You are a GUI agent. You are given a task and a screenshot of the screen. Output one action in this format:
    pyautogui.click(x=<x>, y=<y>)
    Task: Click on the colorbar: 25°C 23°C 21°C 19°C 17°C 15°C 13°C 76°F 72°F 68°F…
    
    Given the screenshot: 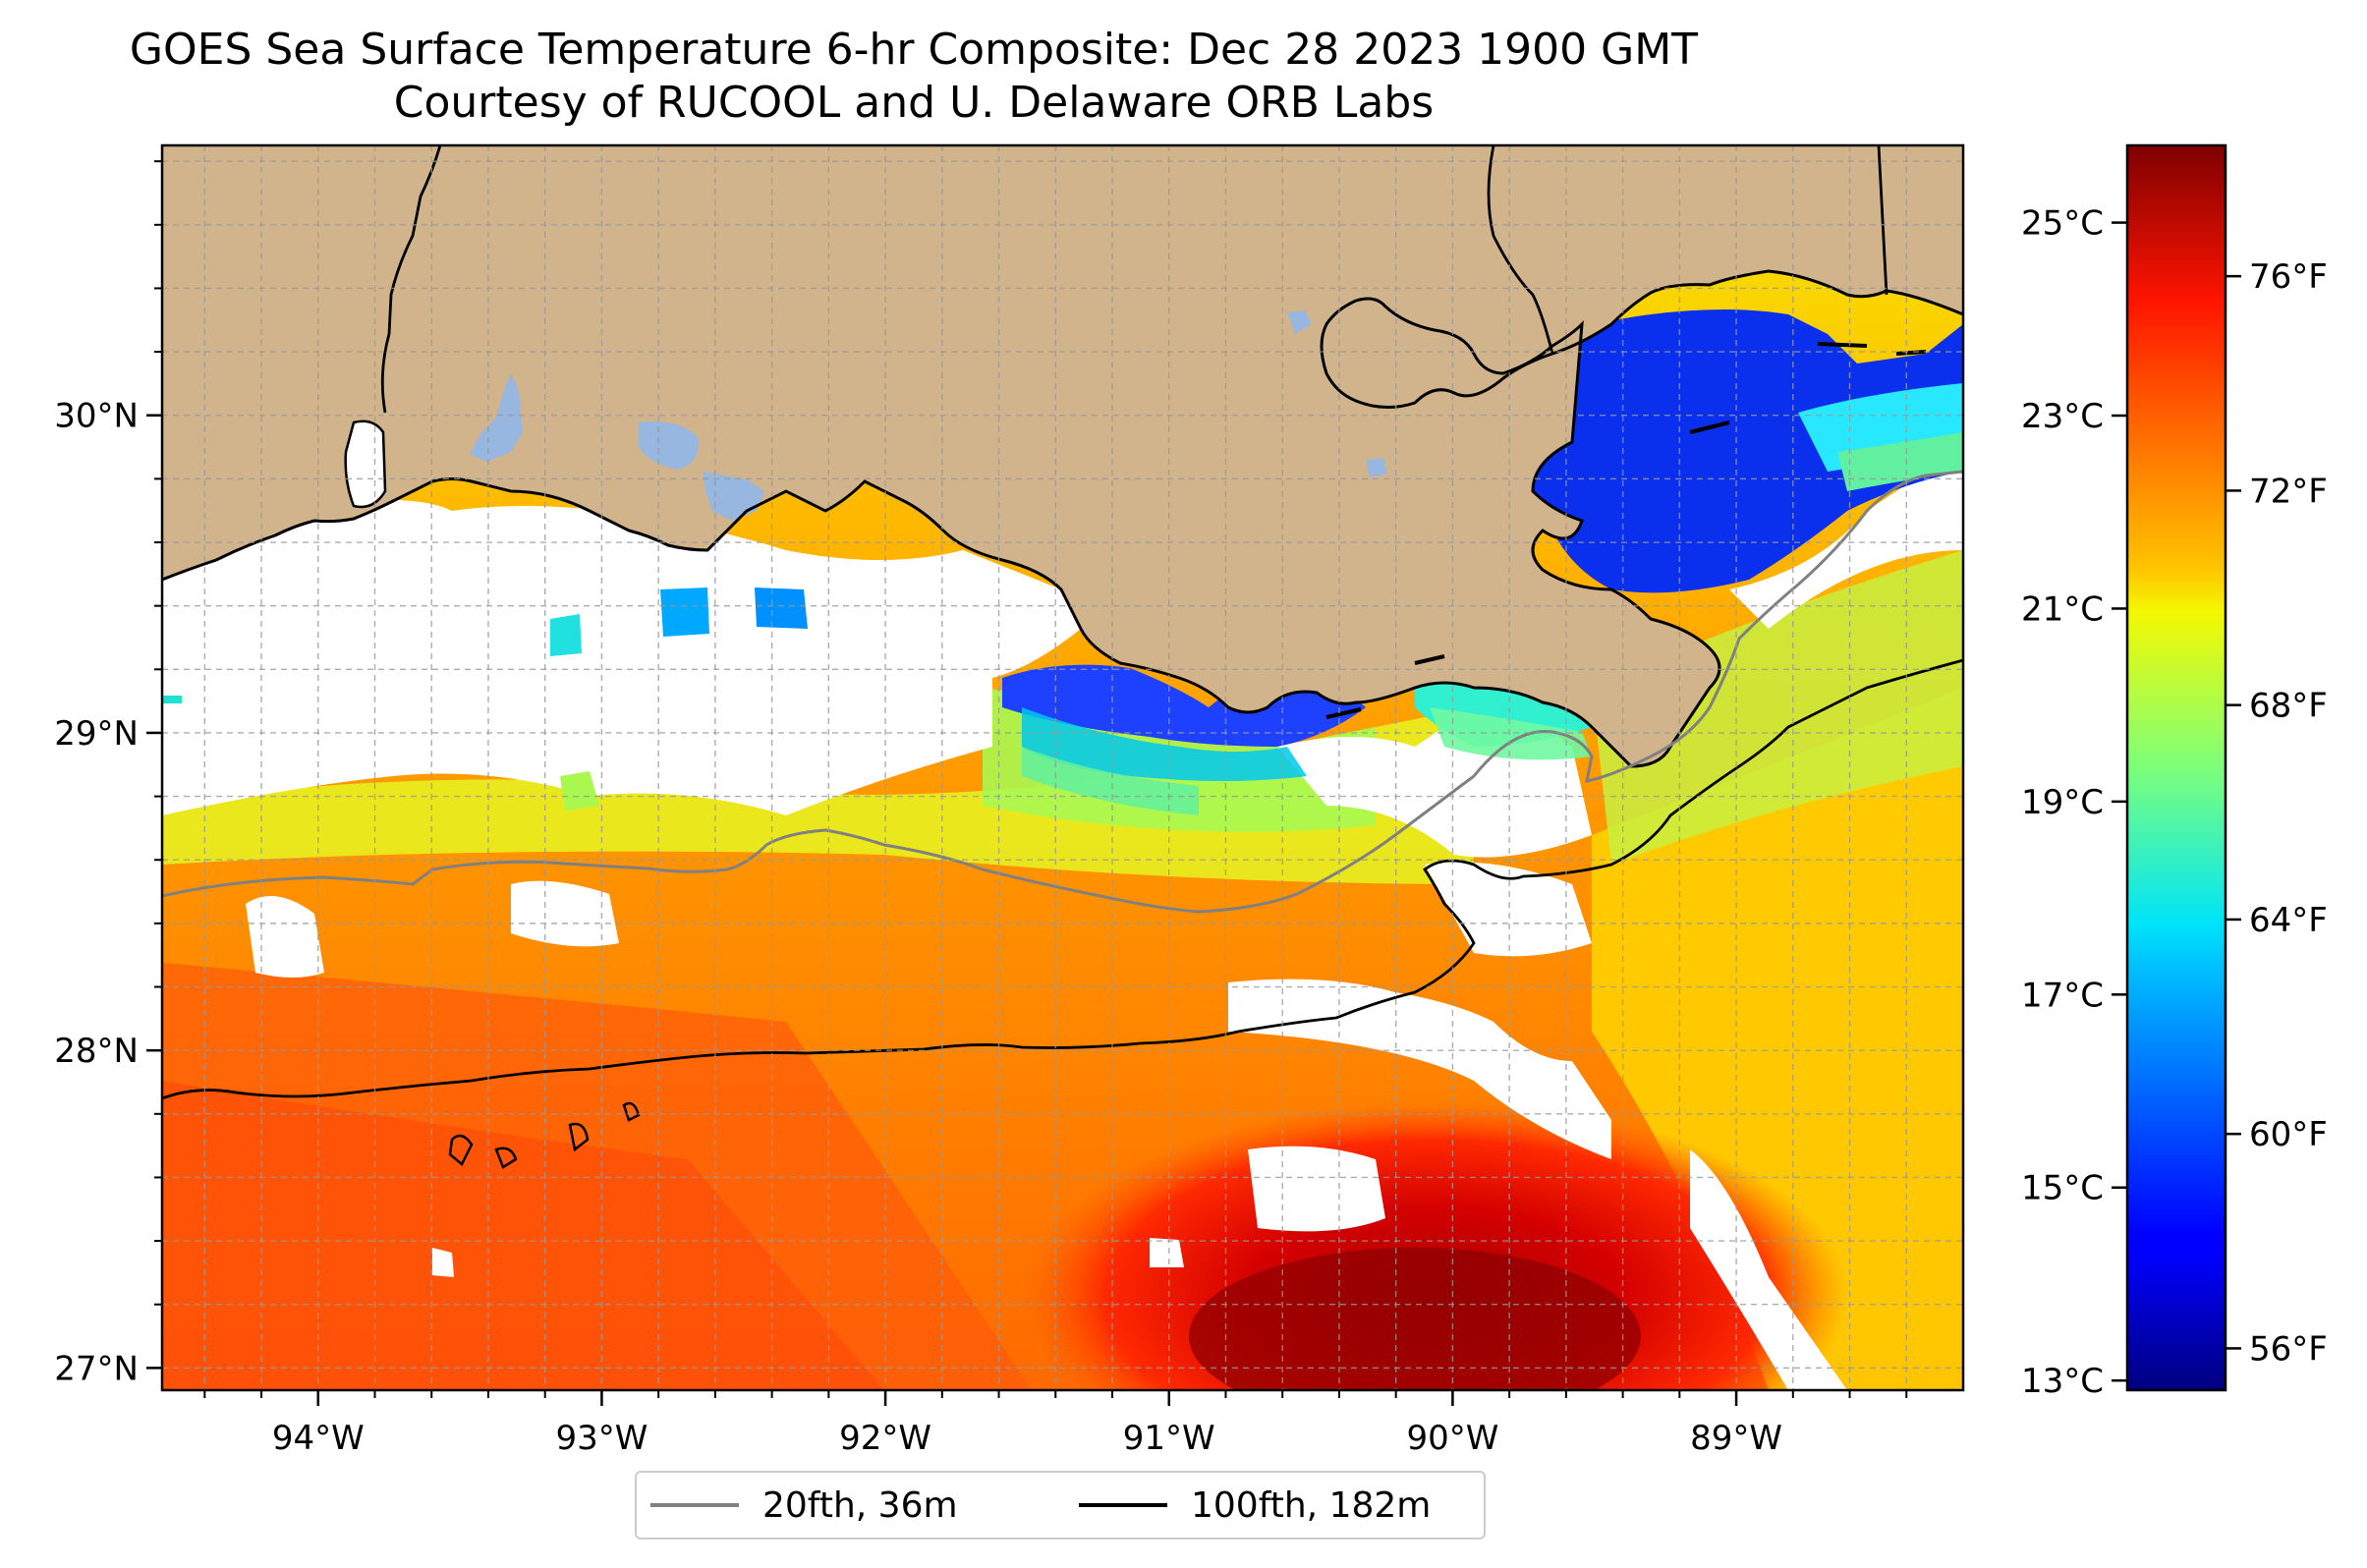 What is the action you would take?
    pyautogui.click(x=2174, y=772)
    